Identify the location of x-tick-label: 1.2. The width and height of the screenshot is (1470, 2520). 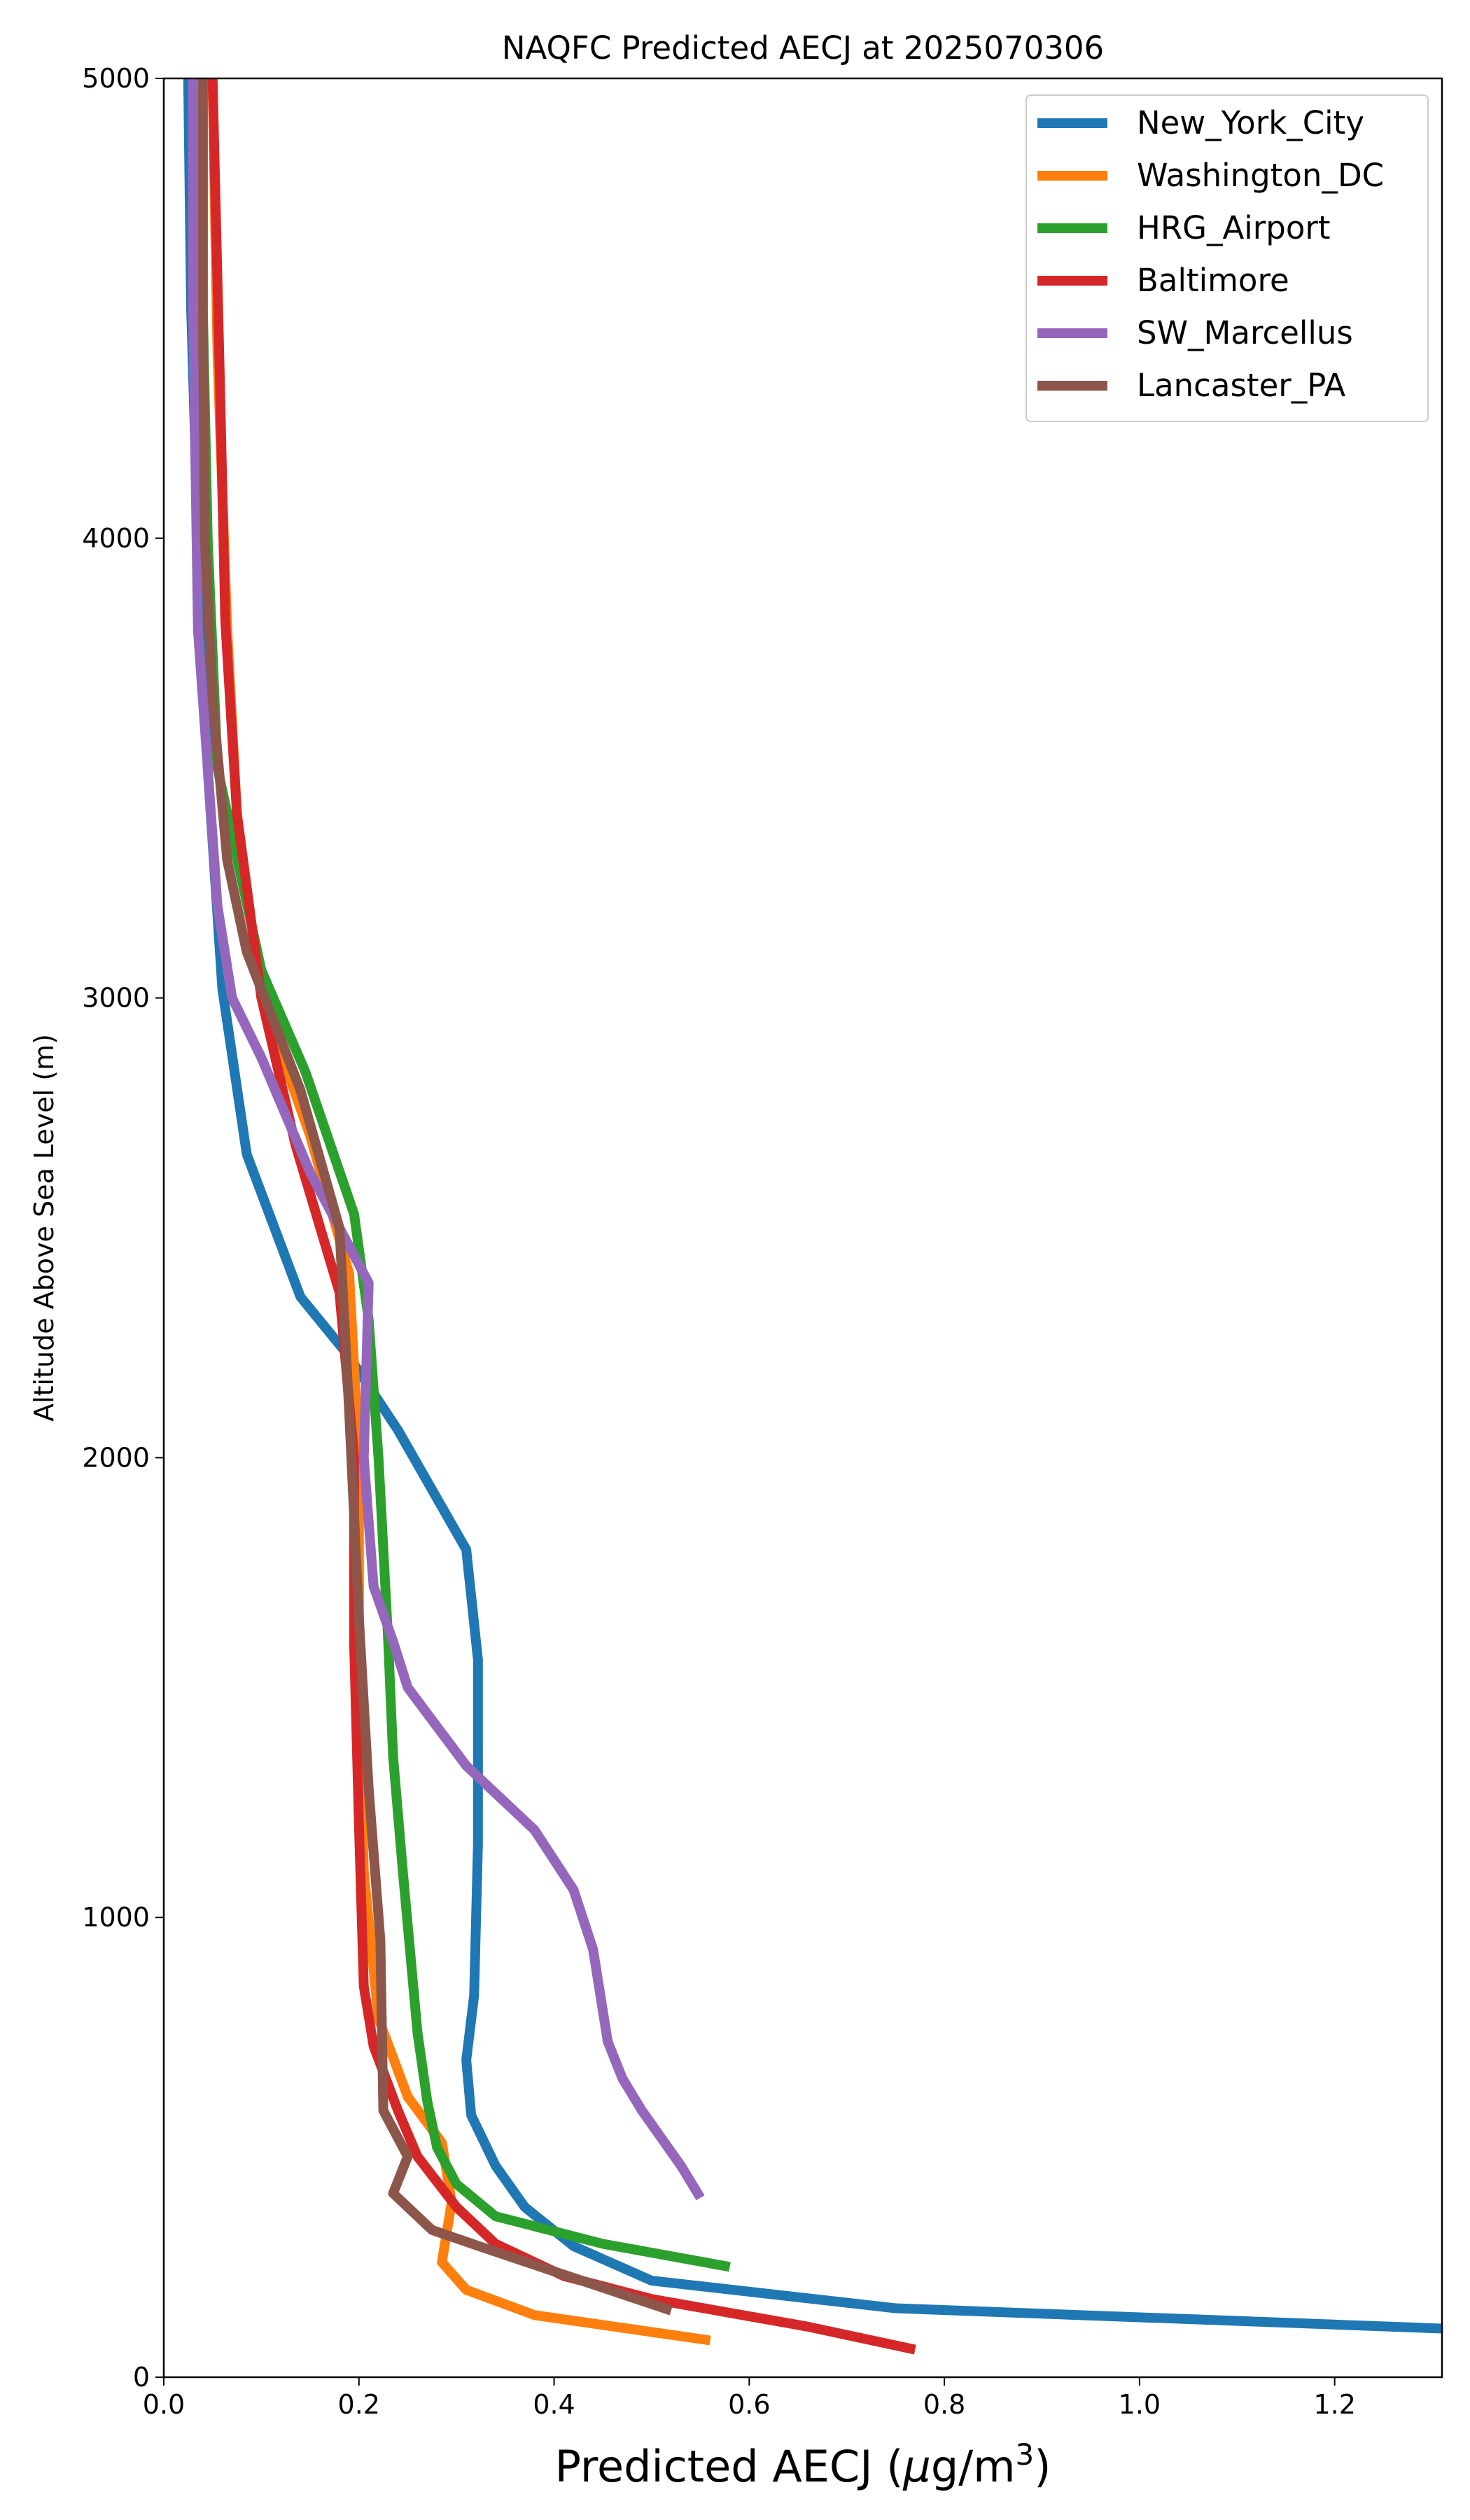
(1334, 2404).